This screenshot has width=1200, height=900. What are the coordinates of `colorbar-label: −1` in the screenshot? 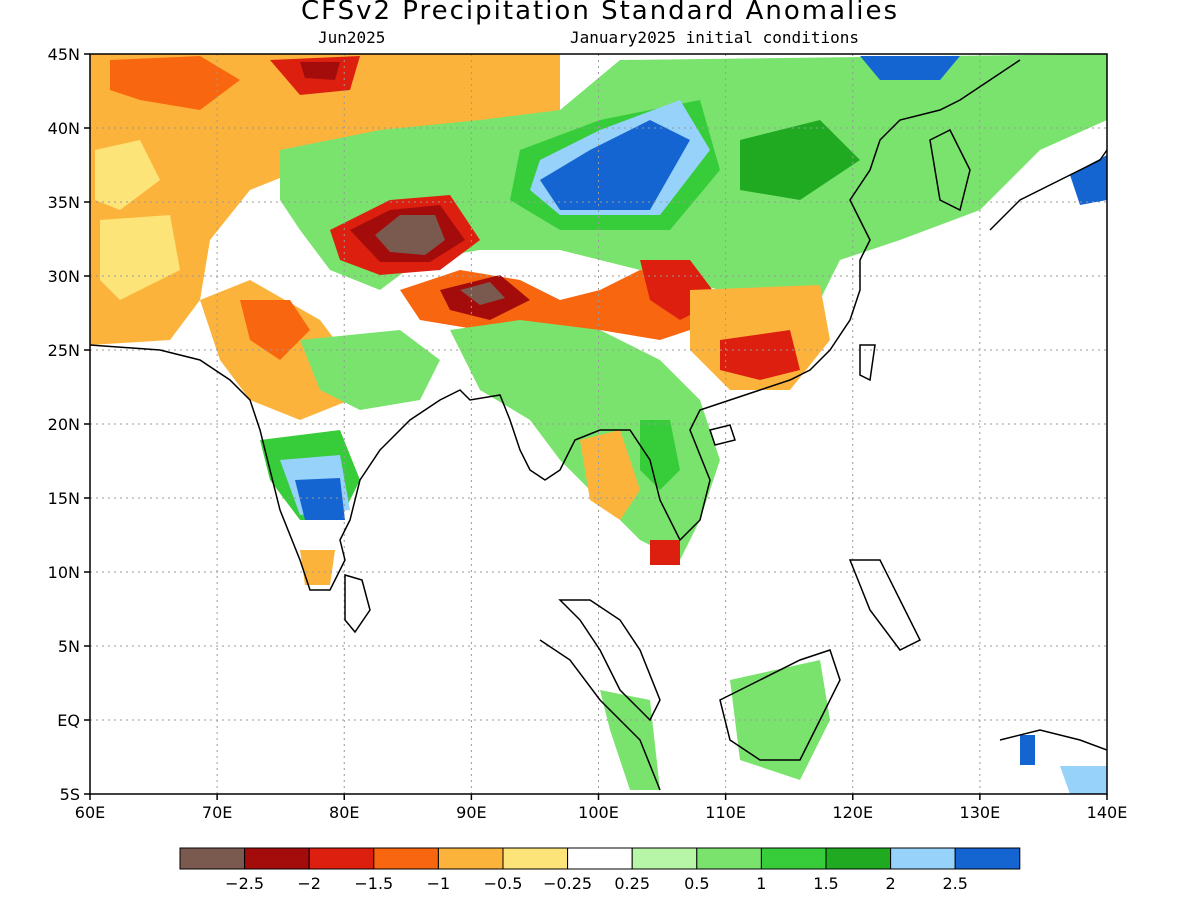 It's located at (439, 883).